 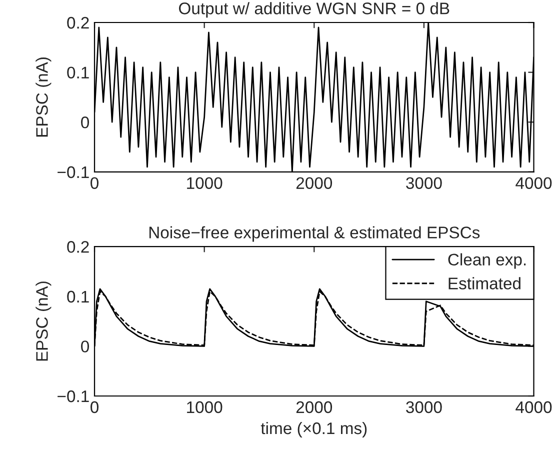 What do you see at coordinates (313, 430) in the screenshot?
I see `x-axis-title: time (×0.1 ms)` at bounding box center [313, 430].